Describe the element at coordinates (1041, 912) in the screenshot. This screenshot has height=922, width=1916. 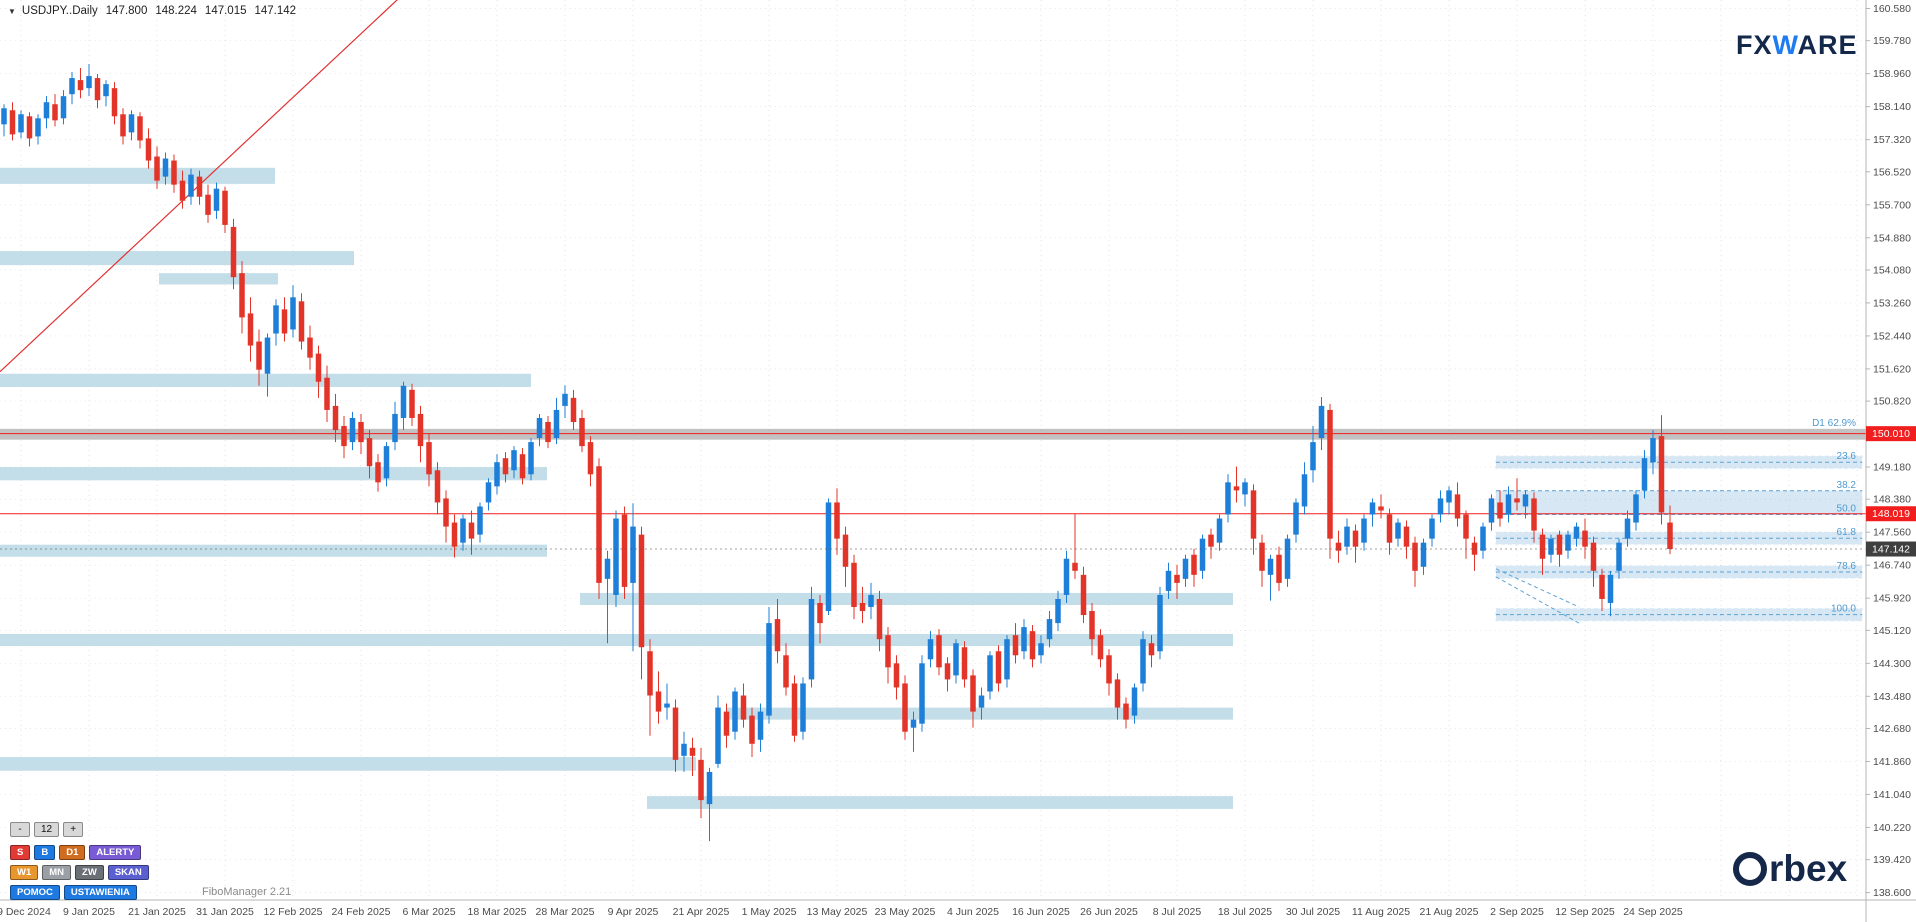
I see `date-tick-label: 16 Jun 2025` at that location.